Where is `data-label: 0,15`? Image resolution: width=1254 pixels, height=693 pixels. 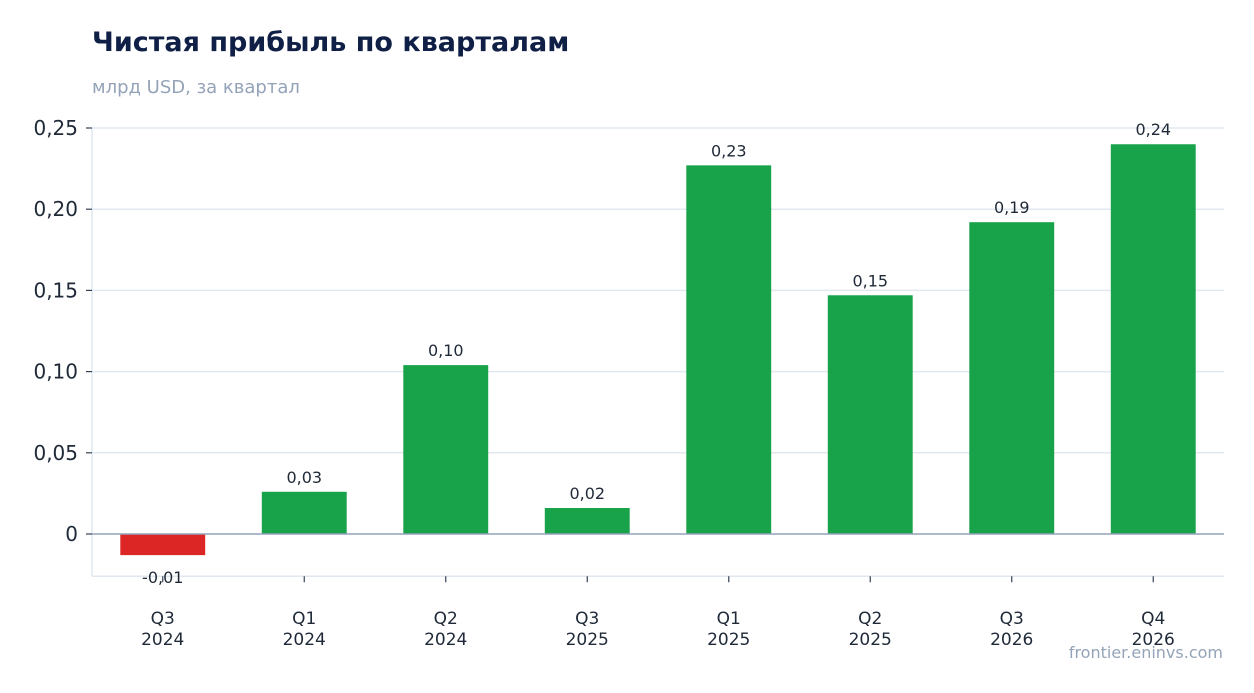 data-label: 0,15 is located at coordinates (870, 280).